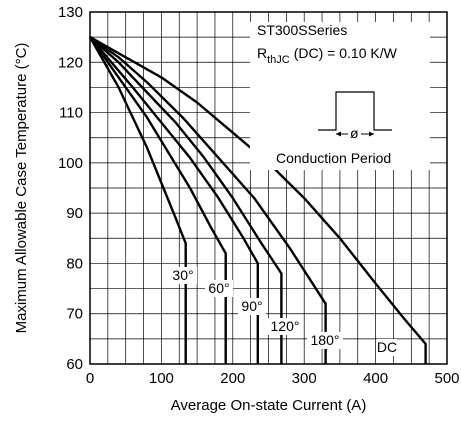 The width and height of the screenshot is (461, 423). I want to click on conduction-period-inset: ø Conduction Period, so click(334, 128).